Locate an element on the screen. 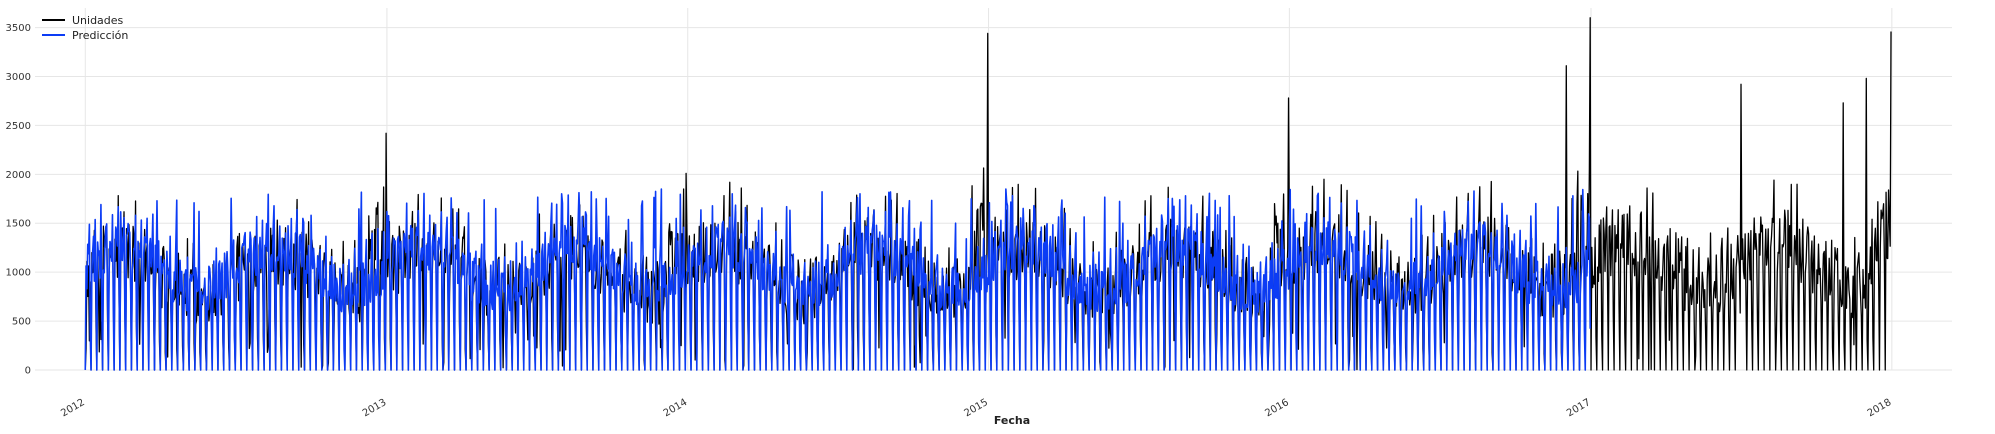  x-tick-label: 2012 is located at coordinates (73, 408).